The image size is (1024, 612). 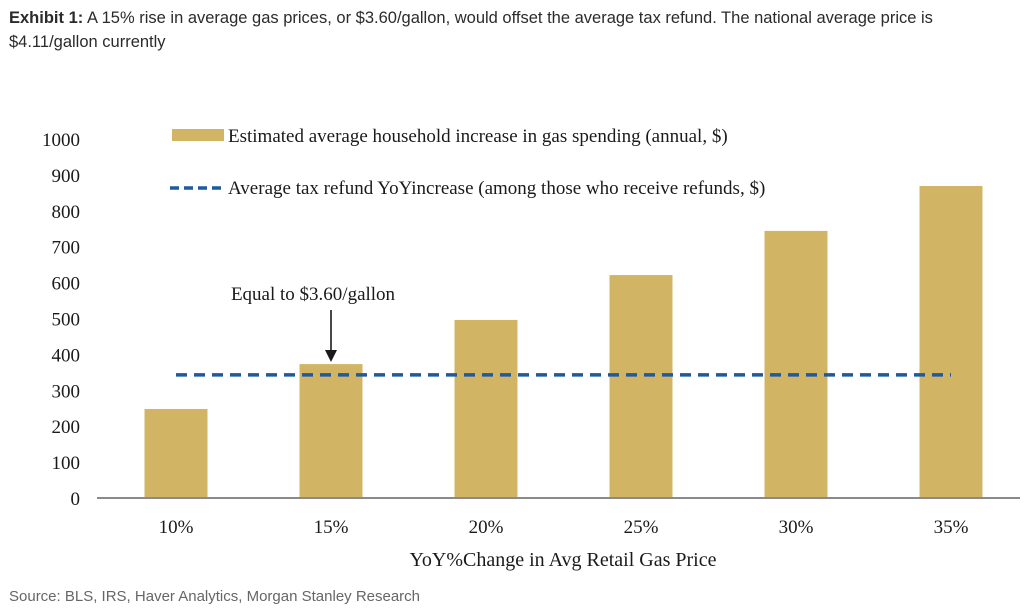 What do you see at coordinates (61, 140) in the screenshot?
I see `y-tick-label: 1000` at bounding box center [61, 140].